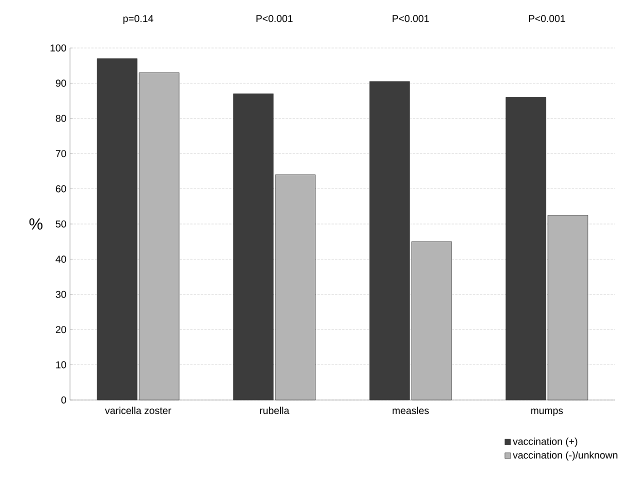  Describe the element at coordinates (61, 188) in the screenshot. I see `y-tick-label: 60` at that location.